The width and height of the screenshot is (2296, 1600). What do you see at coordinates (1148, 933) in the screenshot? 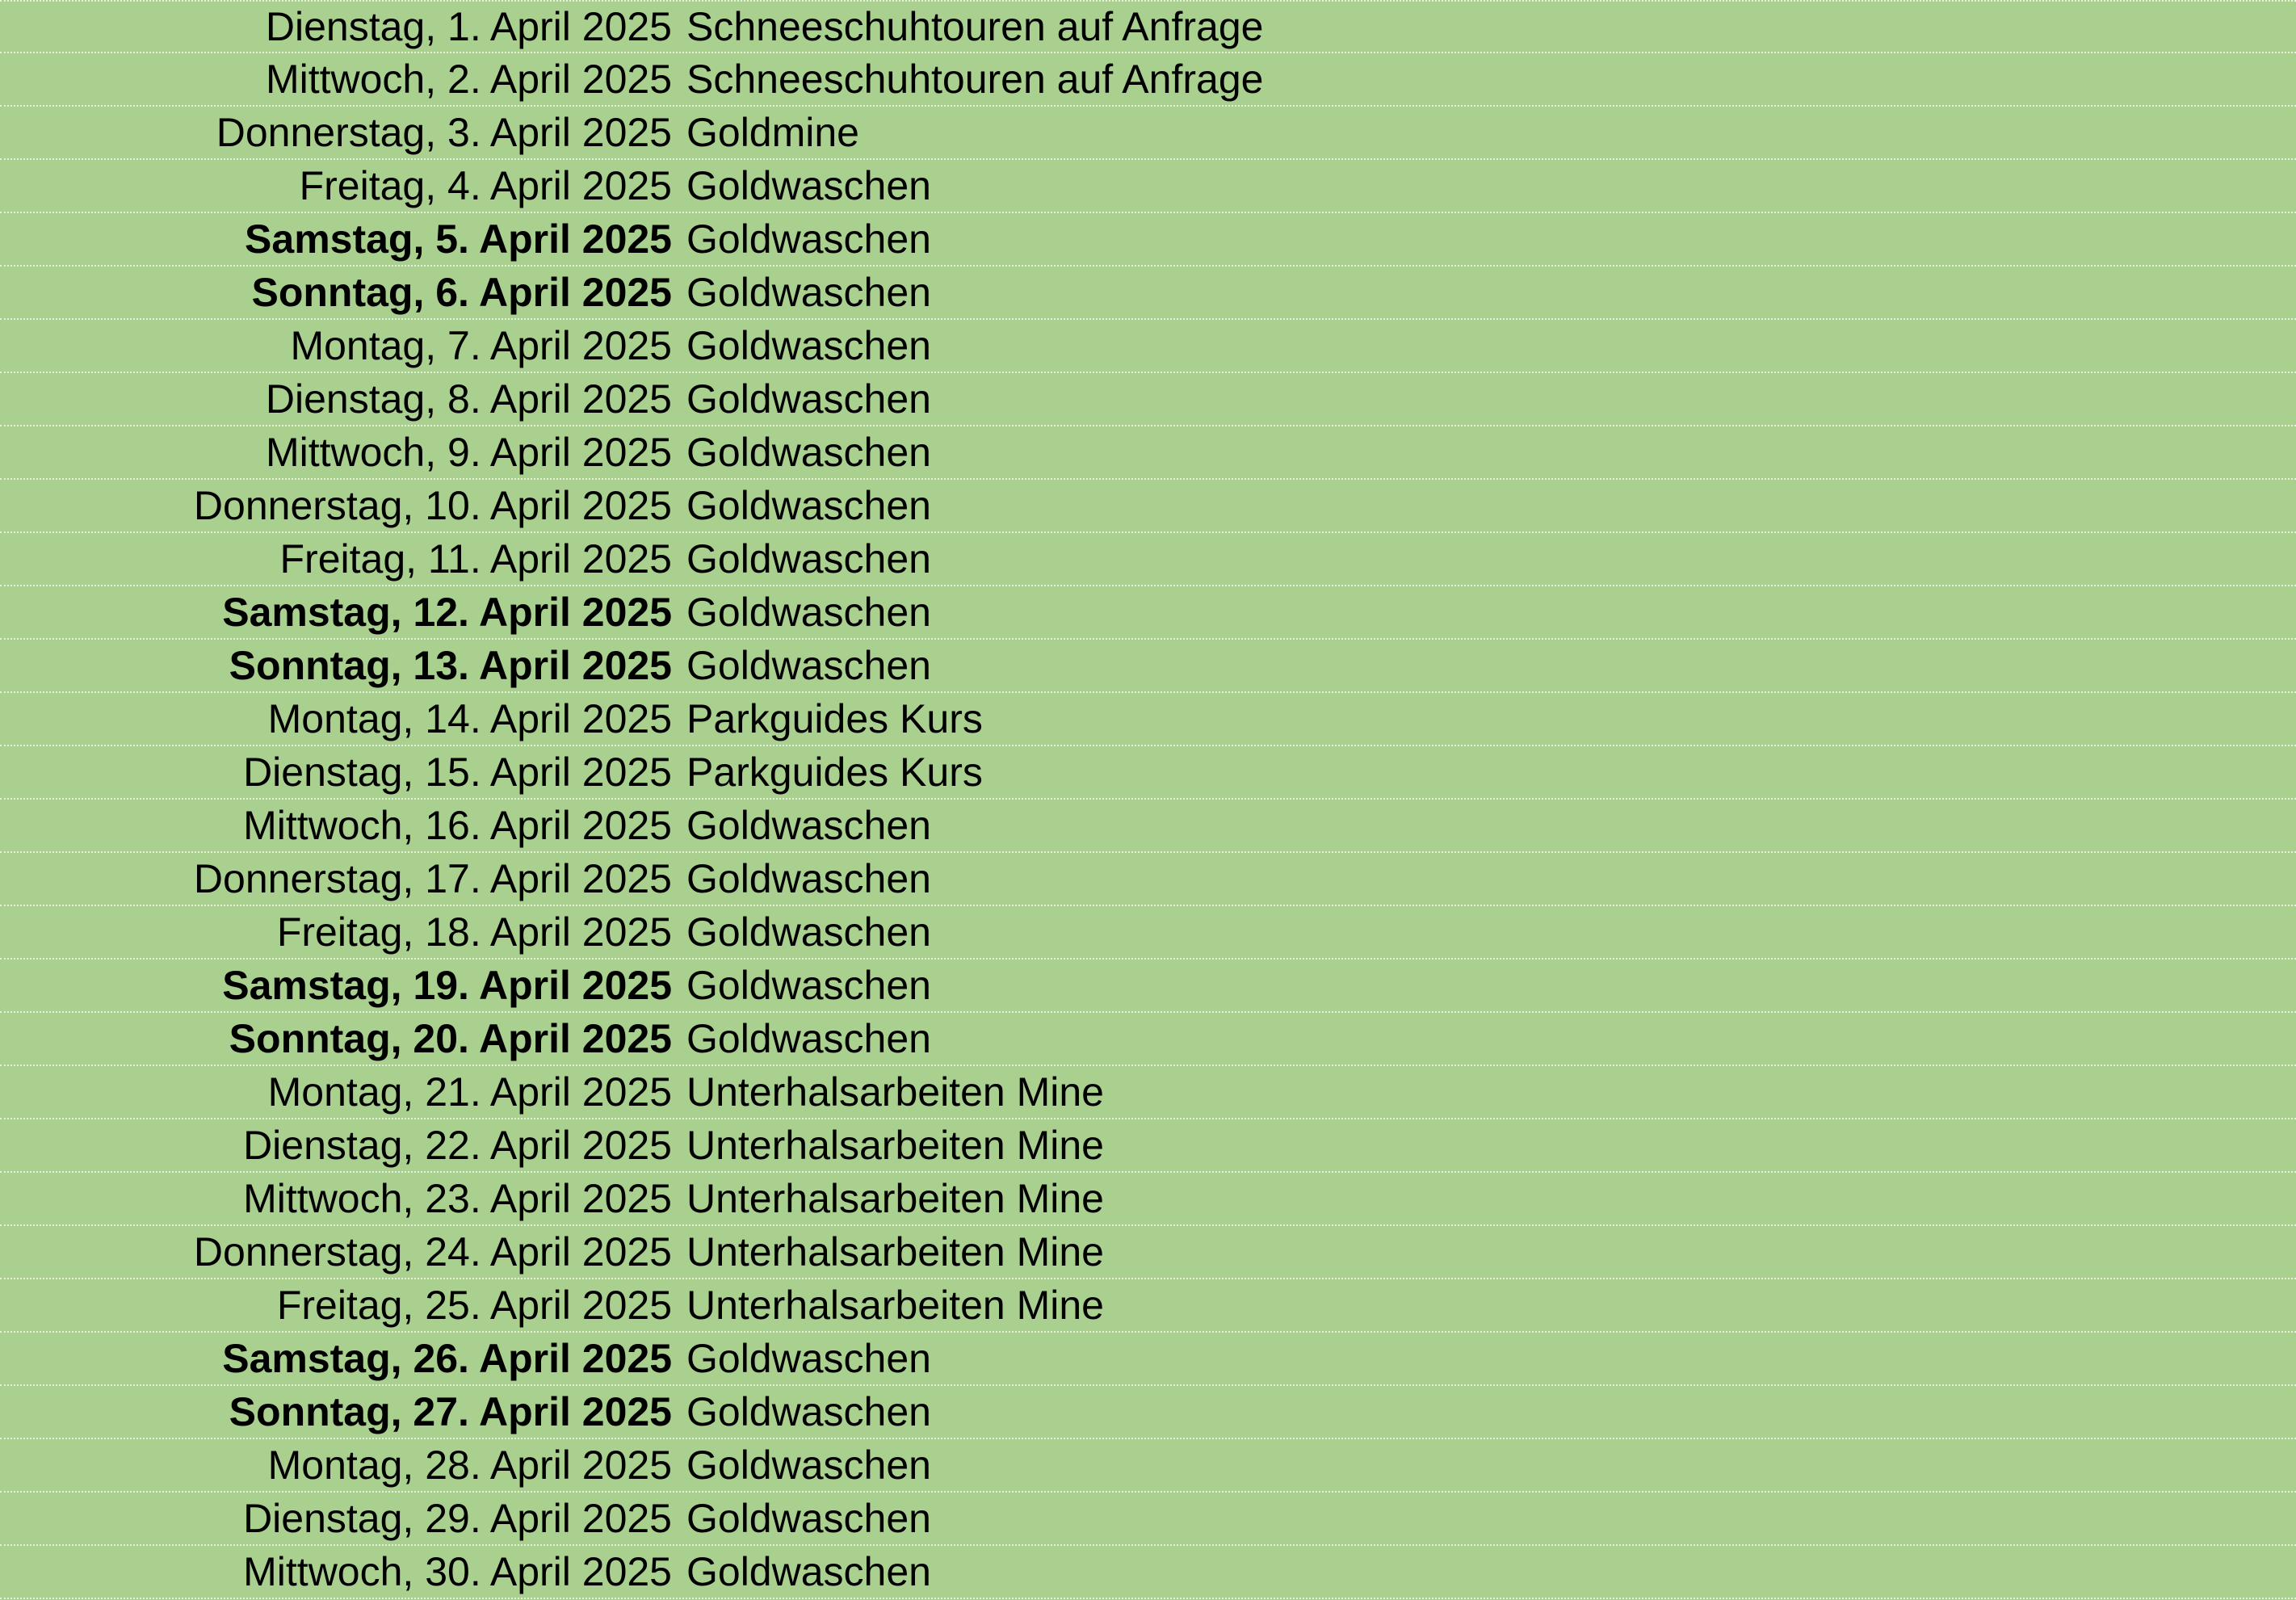
I see `table-row: Freitag, 18. April 2025 Goldwaschen` at bounding box center [1148, 933].